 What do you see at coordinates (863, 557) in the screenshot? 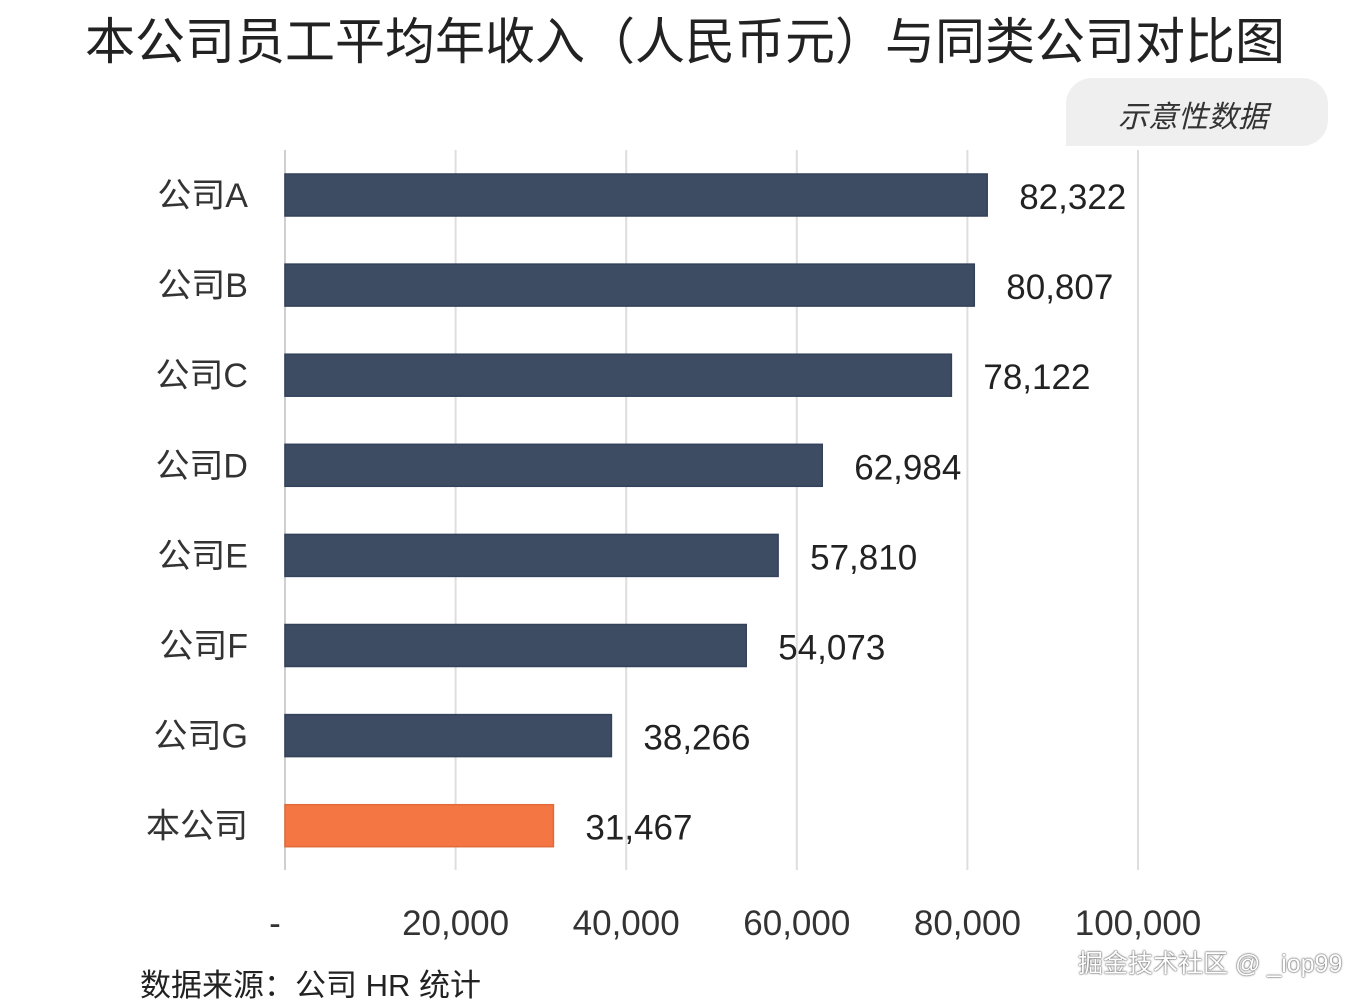
I see `value-label: 57,810` at bounding box center [863, 557].